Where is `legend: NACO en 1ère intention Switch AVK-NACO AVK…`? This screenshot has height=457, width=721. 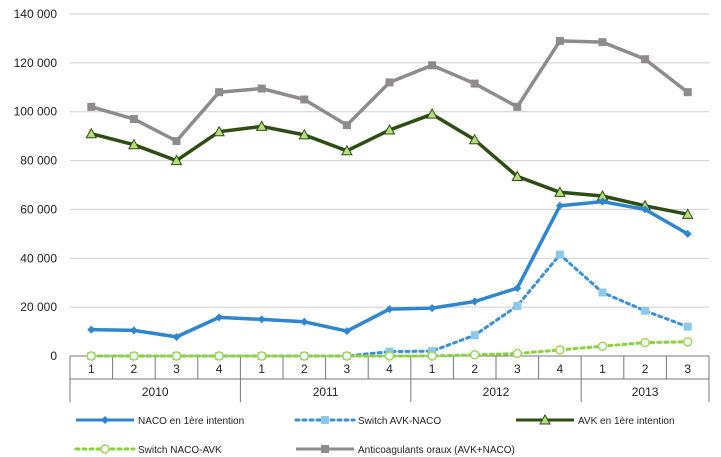 legend: NACO en 1ère intention Switch AVK-NACO AVK… is located at coordinates (374, 434).